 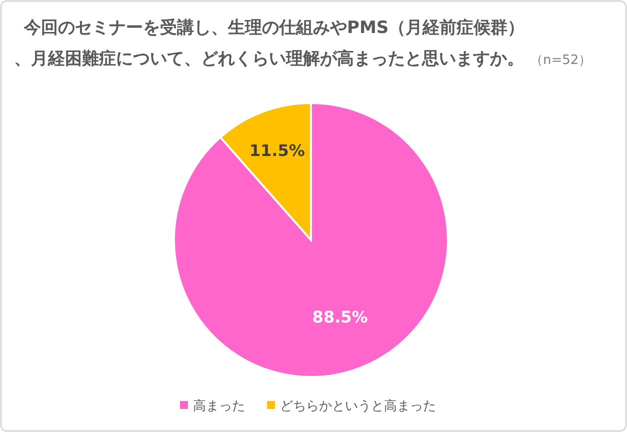 What do you see at coordinates (269, 43) in the screenshot?
I see `chart-title: 今回のセミナーを受講し、生理の仕組みやPMS（月経前症候群）、月経困難症について、どれくらい理解が高まったと思いますか。` at bounding box center [269, 43].